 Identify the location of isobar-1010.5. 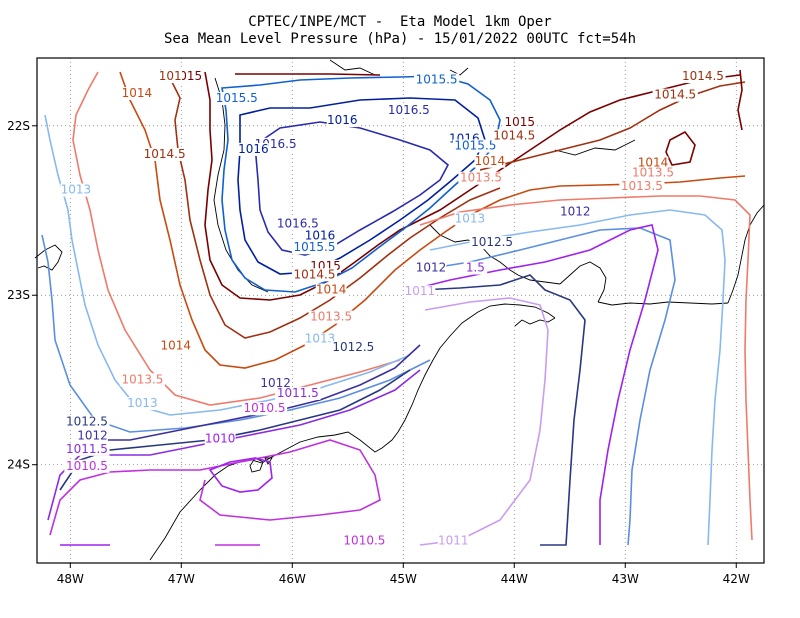
(215, 487).